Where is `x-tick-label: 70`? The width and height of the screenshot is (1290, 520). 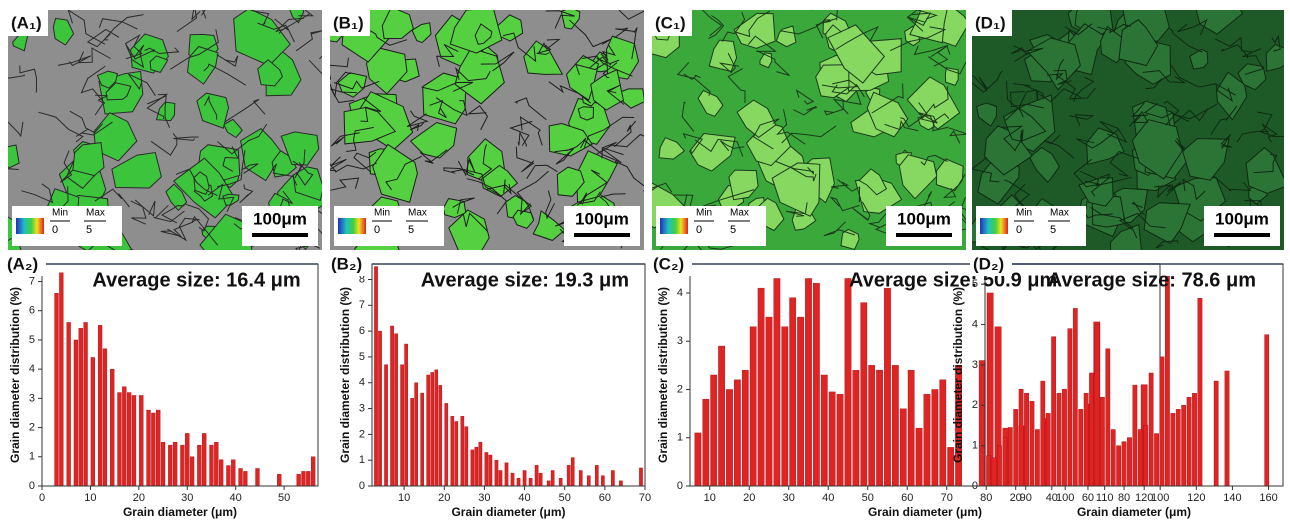 x-tick-label: 70 is located at coordinates (947, 498).